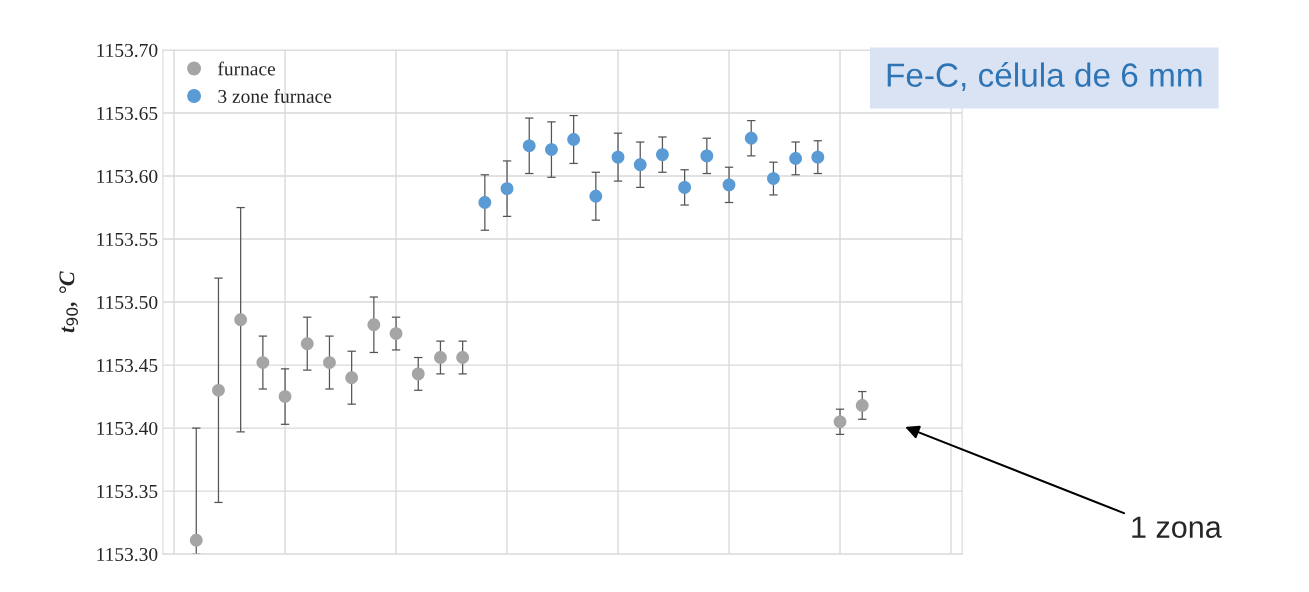 The width and height of the screenshot is (1309, 592). I want to click on annotation: Fe-C, célula de 6 mm, so click(1044, 76).